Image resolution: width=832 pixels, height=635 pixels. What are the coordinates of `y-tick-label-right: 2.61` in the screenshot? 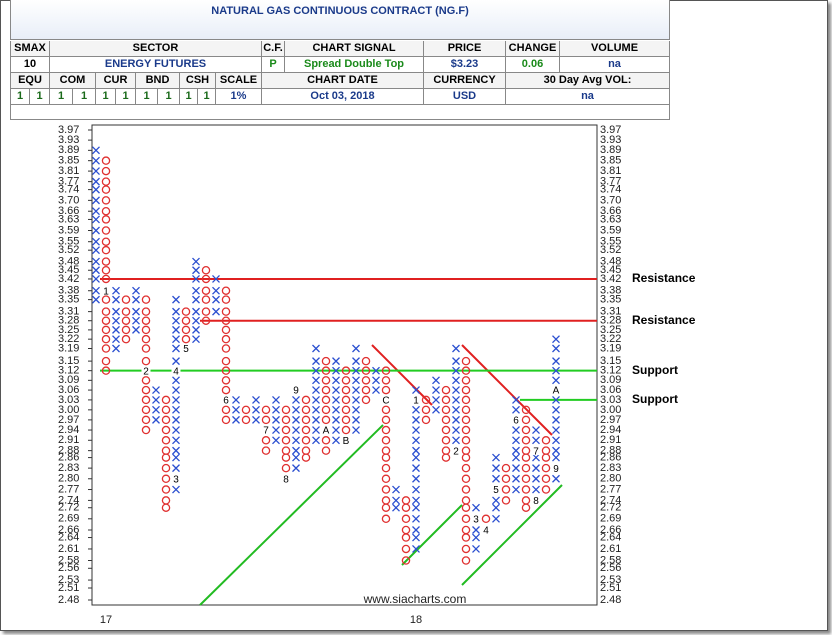 It's located at (610, 549).